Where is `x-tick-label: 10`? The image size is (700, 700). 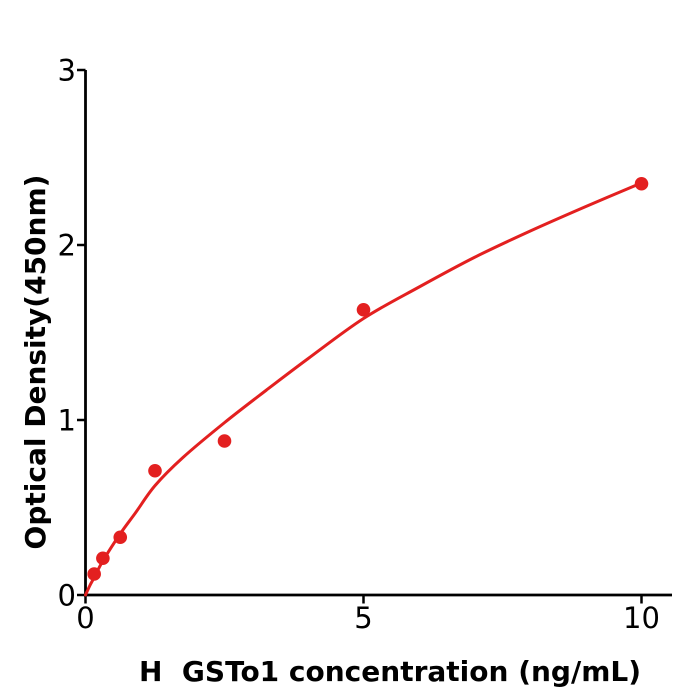 x-tick-label: 10 is located at coordinates (641, 618).